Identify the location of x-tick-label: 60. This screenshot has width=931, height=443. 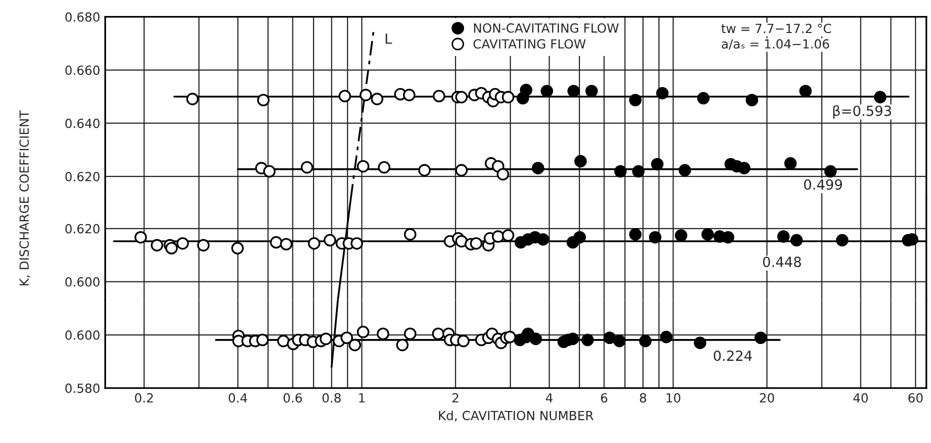
(915, 398).